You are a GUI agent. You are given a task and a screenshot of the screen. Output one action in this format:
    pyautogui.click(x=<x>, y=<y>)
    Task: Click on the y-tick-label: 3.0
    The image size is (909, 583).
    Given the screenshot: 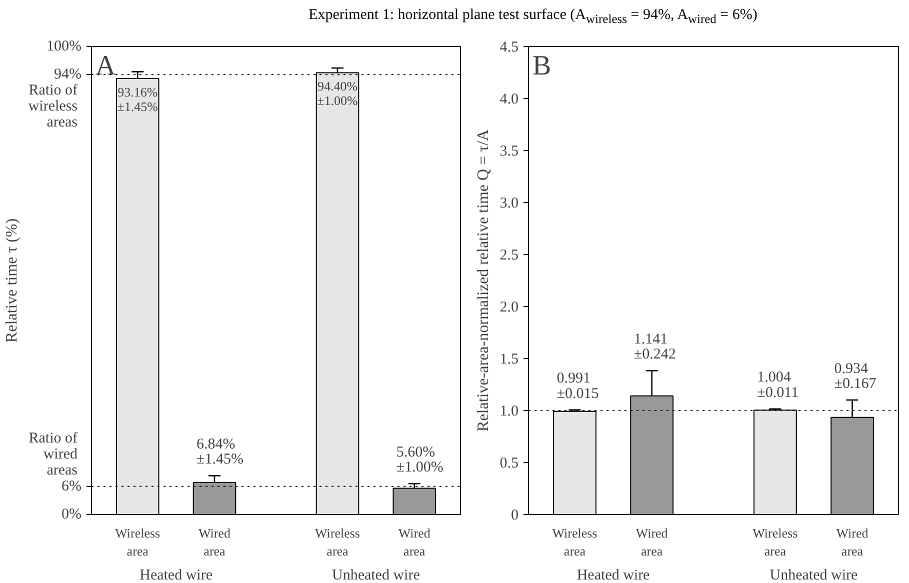 What is the action you would take?
    pyautogui.click(x=509, y=204)
    